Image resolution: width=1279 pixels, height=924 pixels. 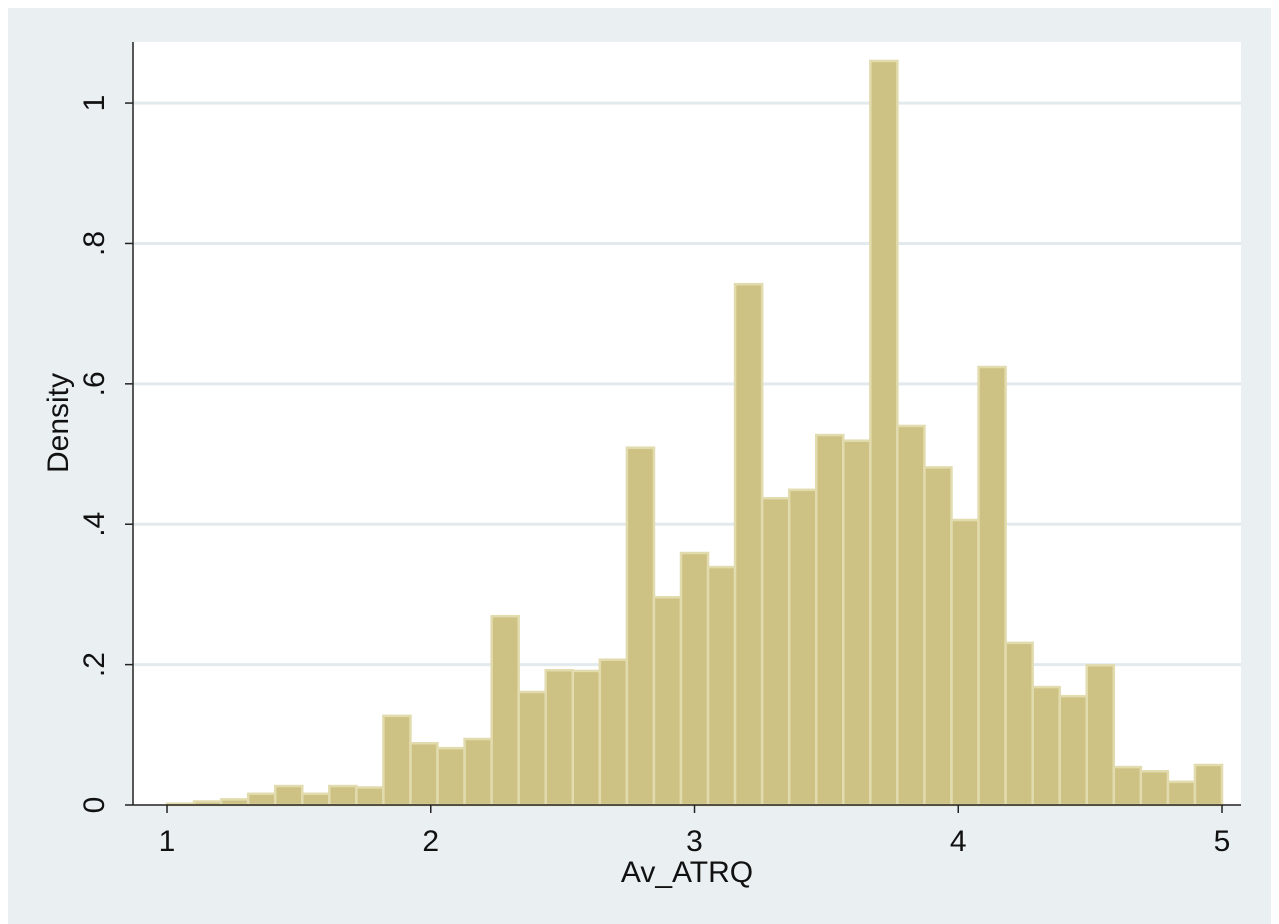 I want to click on y-tick-label: 1, so click(x=94, y=103).